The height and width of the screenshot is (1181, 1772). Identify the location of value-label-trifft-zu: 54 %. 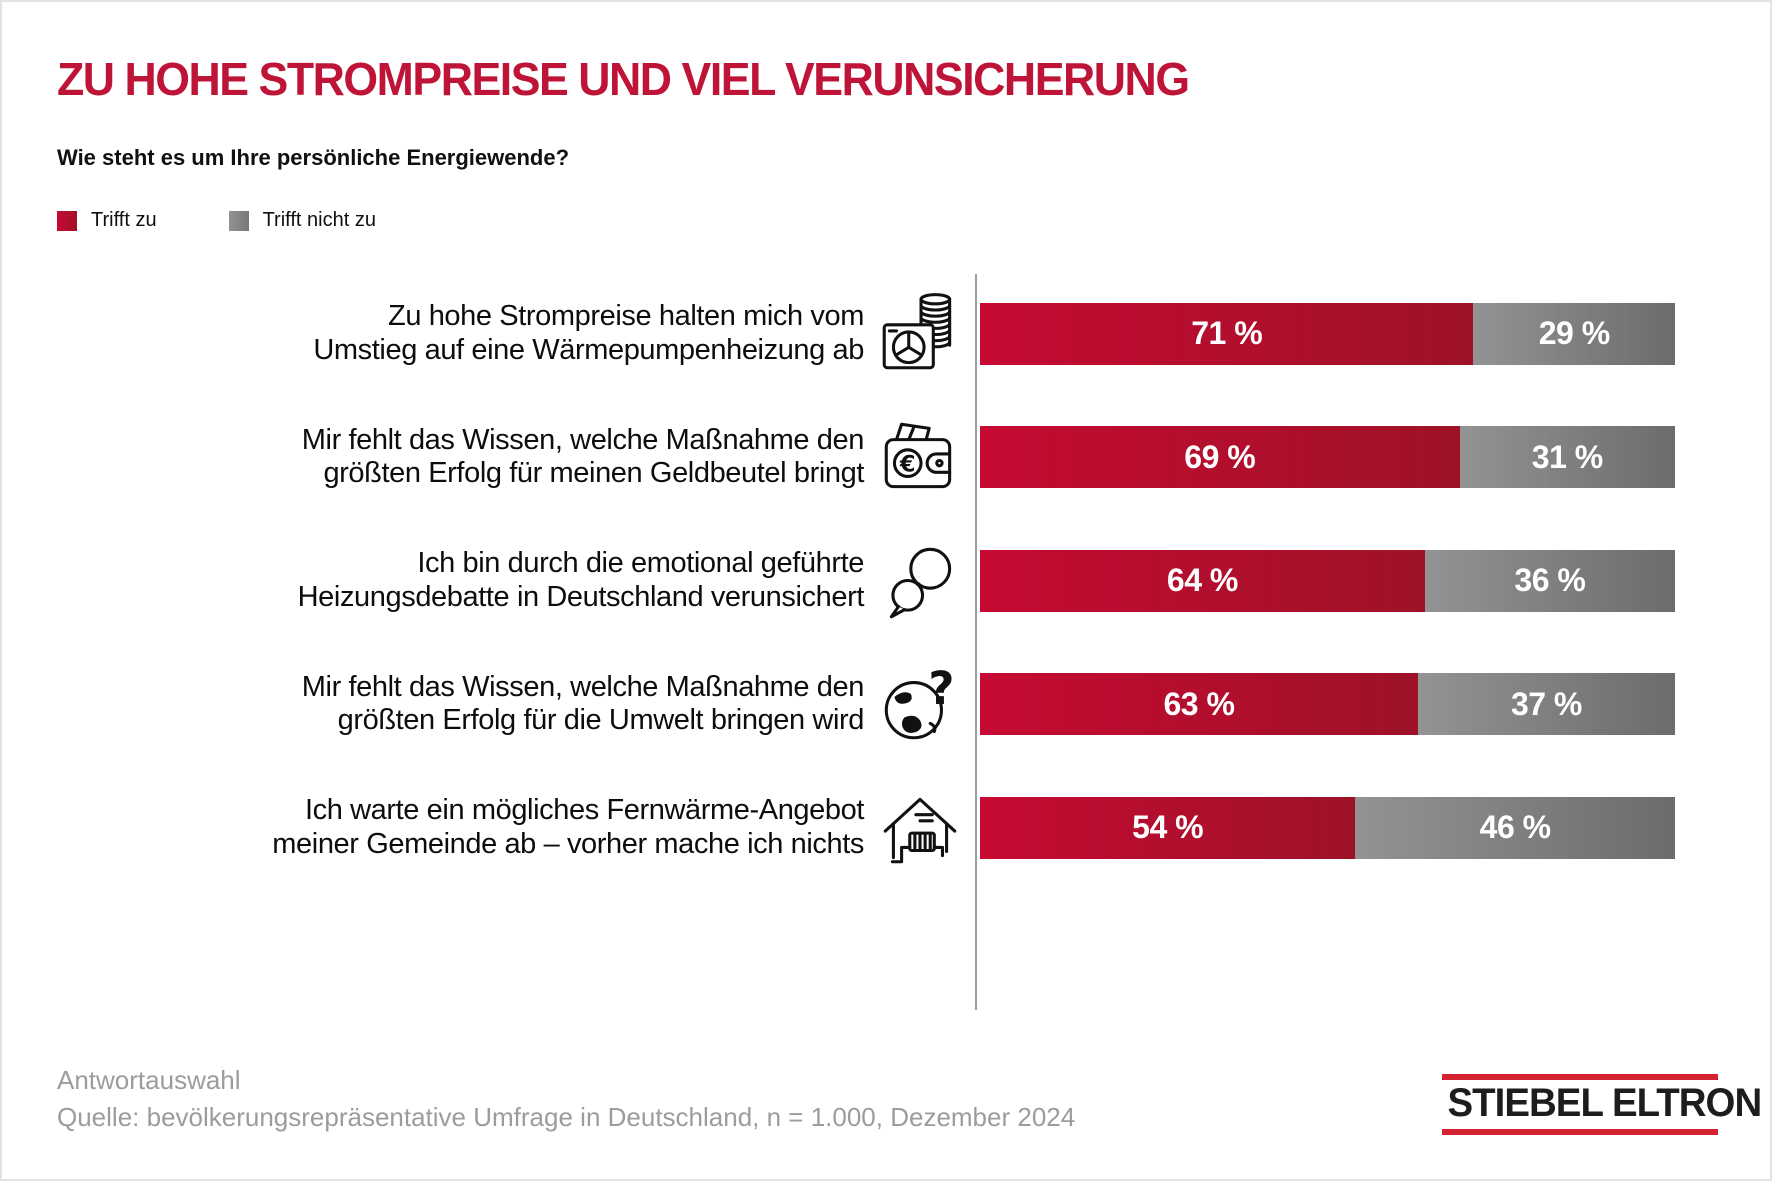
(1168, 827).